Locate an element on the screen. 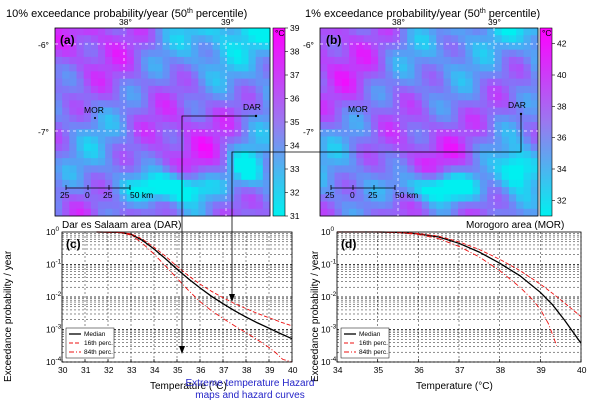 The width and height of the screenshot is (592, 400). chart-d-xlabel: Temperature (°C) is located at coordinates (454, 386).